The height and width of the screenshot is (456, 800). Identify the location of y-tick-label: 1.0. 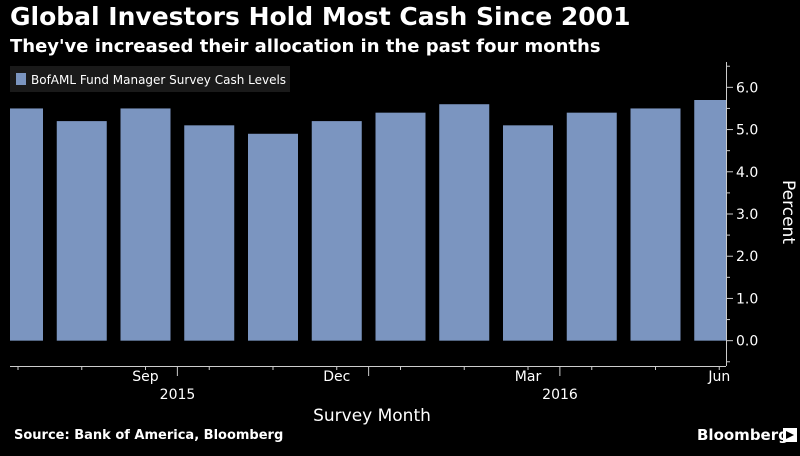
(747, 299).